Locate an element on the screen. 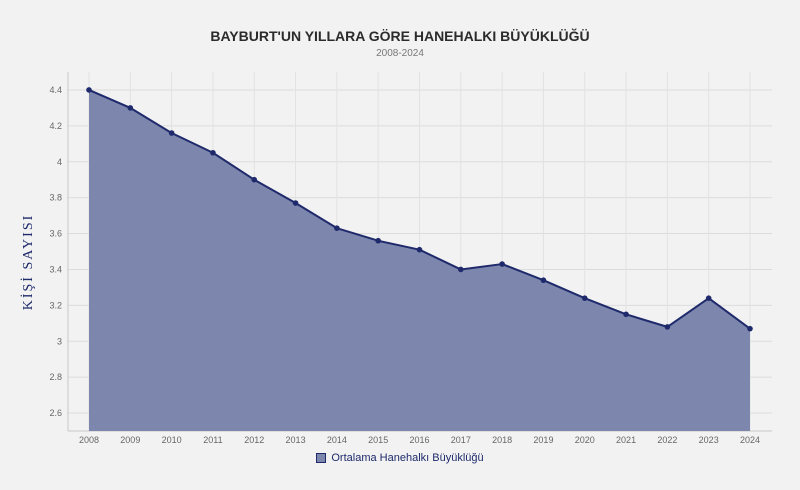  legend-swatch is located at coordinates (321, 458).